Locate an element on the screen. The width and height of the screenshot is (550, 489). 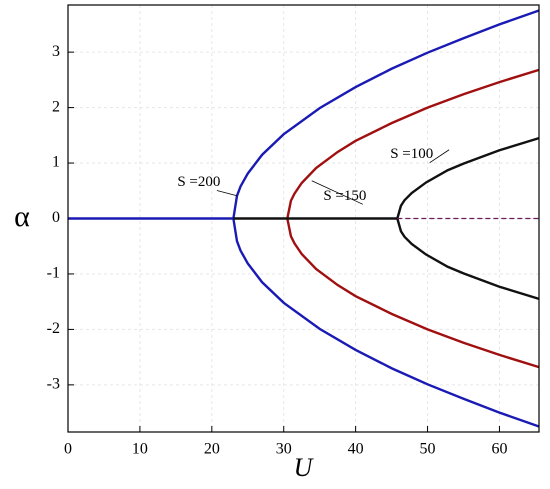
x-axis-label: U is located at coordinates (304, 467).